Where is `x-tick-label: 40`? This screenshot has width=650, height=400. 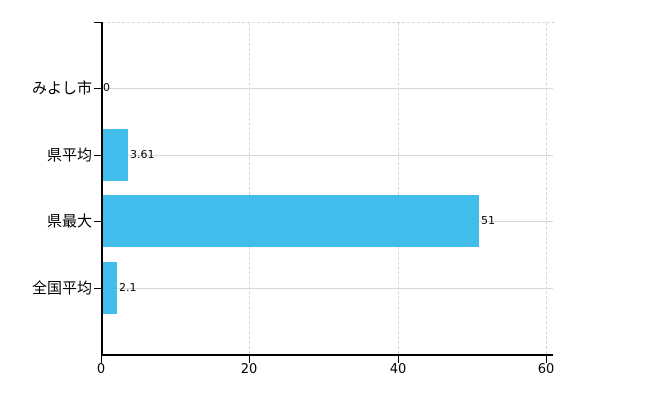 x-tick-label: 40 is located at coordinates (398, 369).